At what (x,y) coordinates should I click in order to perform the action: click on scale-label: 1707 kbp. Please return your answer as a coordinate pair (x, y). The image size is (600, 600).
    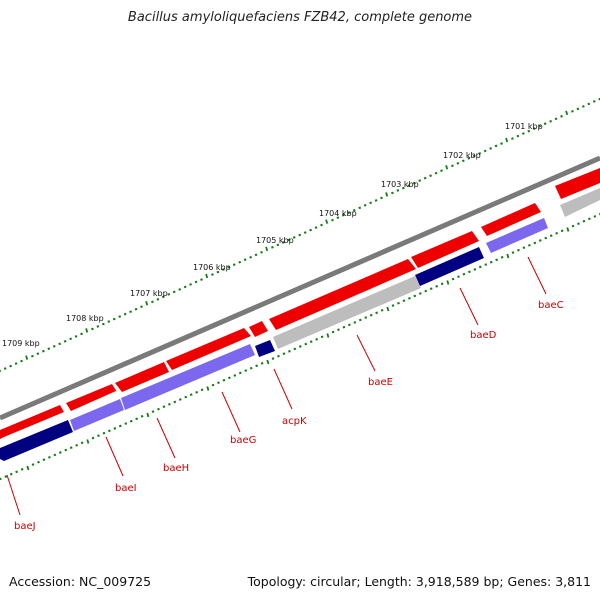
    Looking at the image, I should click on (149, 293).